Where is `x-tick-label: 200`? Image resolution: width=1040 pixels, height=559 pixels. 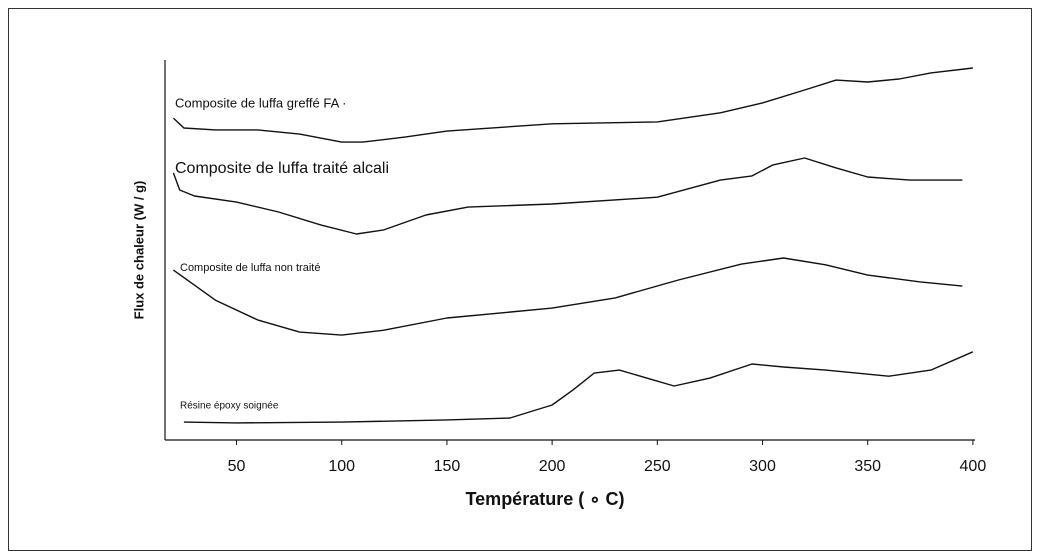 x-tick-label: 200 is located at coordinates (552, 466).